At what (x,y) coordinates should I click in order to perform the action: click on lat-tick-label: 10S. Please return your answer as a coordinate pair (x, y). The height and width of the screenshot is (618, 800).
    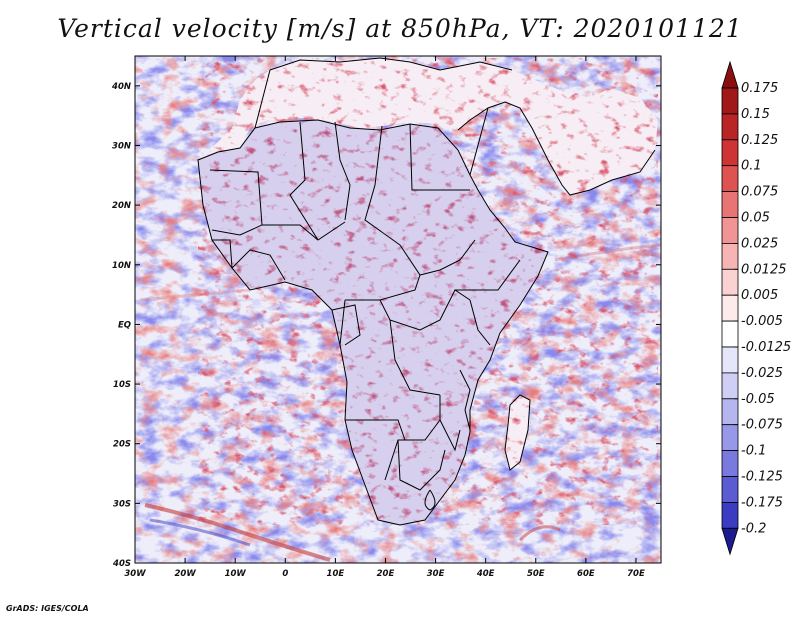
    Looking at the image, I should click on (122, 385).